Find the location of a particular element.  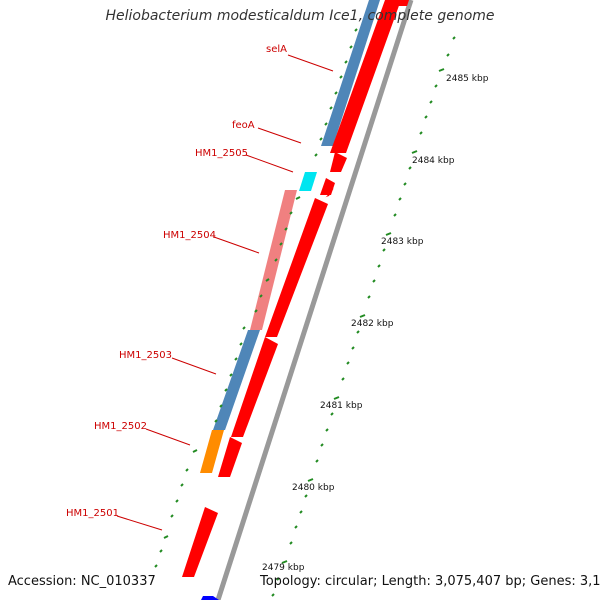

gene-HM1-2502-block is located at coordinates (212, 451).